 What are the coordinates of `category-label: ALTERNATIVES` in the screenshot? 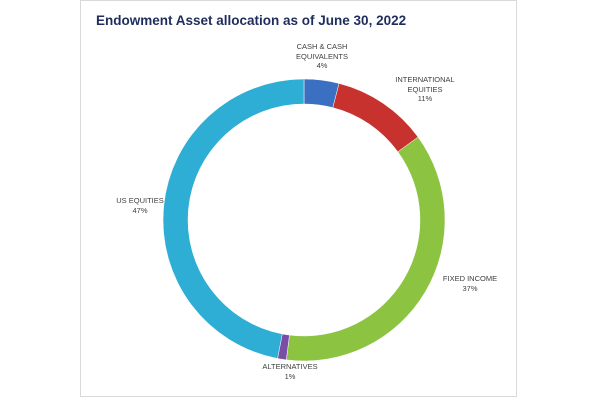 It's located at (290, 366).